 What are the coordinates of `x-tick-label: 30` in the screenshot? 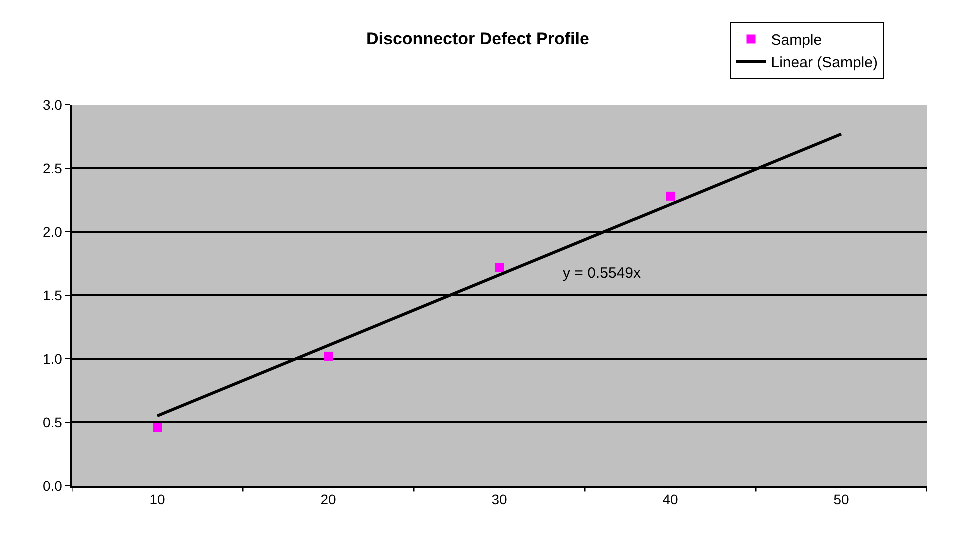 It's located at (500, 500).